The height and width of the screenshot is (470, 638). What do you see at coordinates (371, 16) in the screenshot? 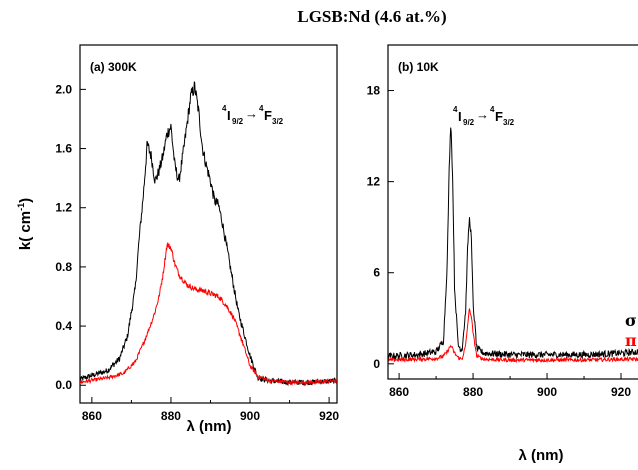
I see `figure-title: LGSB:Nd (4.6 at.%)` at bounding box center [371, 16].